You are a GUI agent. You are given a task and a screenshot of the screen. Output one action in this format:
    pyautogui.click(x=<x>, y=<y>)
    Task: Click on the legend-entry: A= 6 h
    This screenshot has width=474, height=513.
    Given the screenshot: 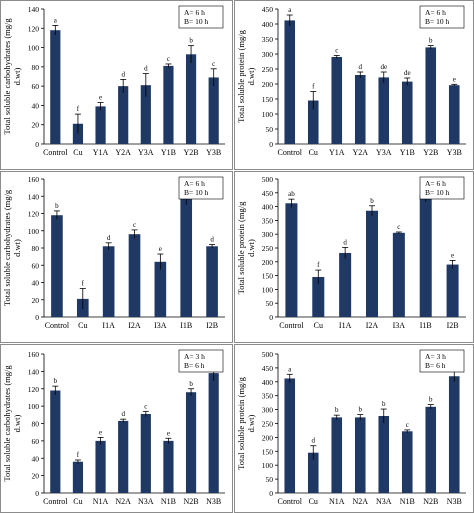 What is the action you would take?
    pyautogui.click(x=435, y=183)
    